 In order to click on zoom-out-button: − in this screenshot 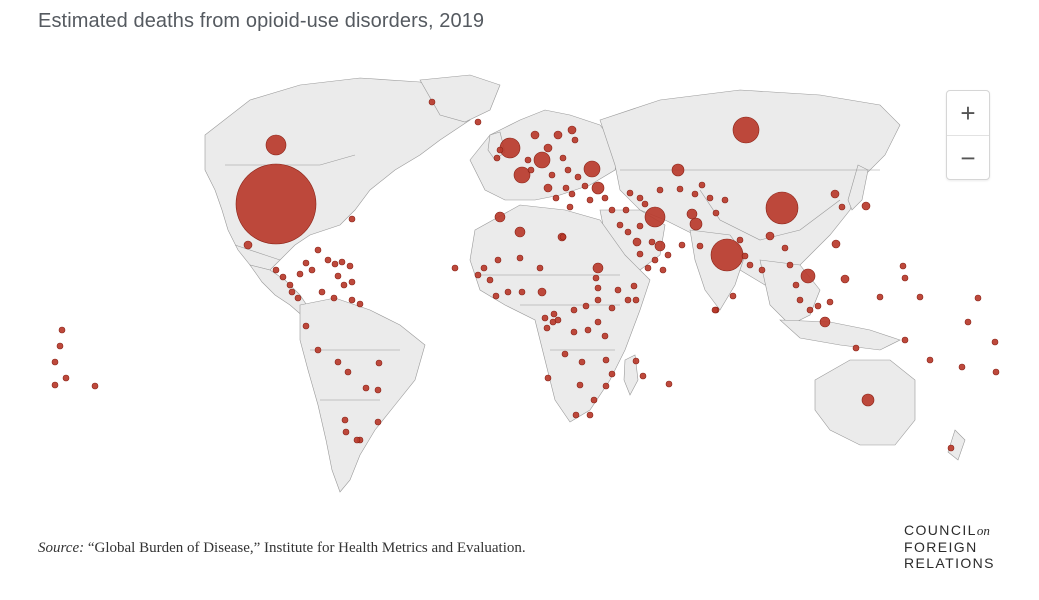, I will do `click(968, 157)`.